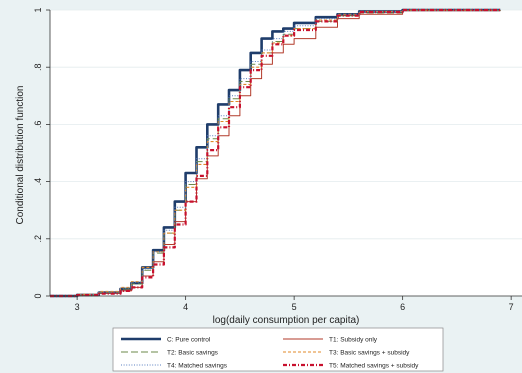 This screenshot has height=373, width=522. Describe the element at coordinates (185, 307) in the screenshot. I see `x-tick-label: 4` at that location.